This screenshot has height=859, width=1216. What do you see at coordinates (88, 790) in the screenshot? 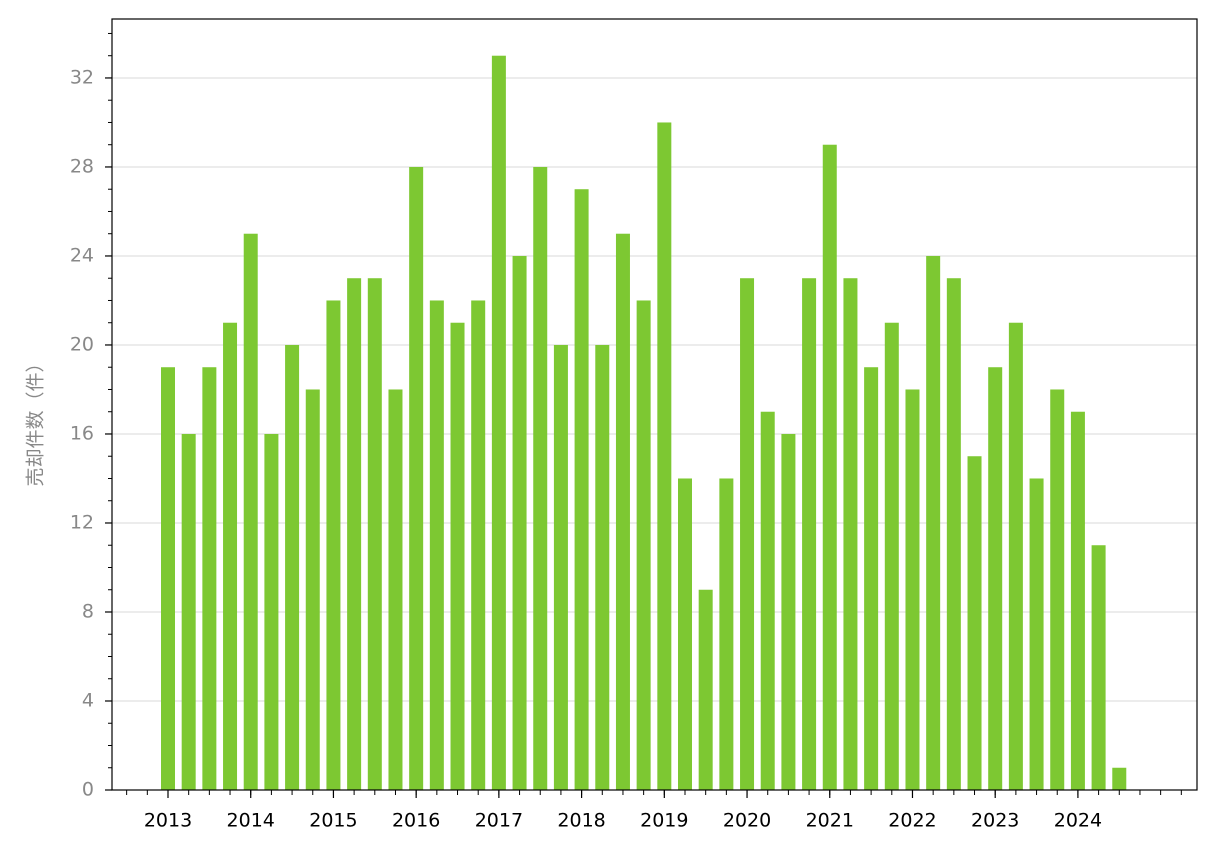
I see `y-tick-label: 0` at bounding box center [88, 790].